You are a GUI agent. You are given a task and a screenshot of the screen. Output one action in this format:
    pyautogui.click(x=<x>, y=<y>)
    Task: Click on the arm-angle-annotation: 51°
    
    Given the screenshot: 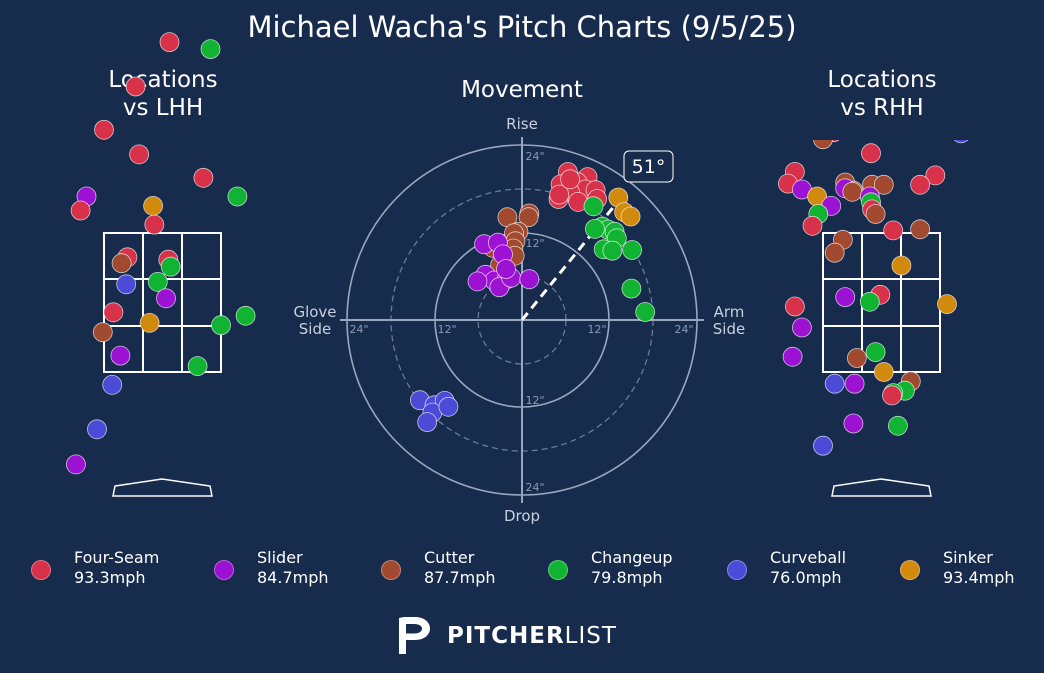 What is the action you would take?
    pyautogui.click(x=648, y=166)
    